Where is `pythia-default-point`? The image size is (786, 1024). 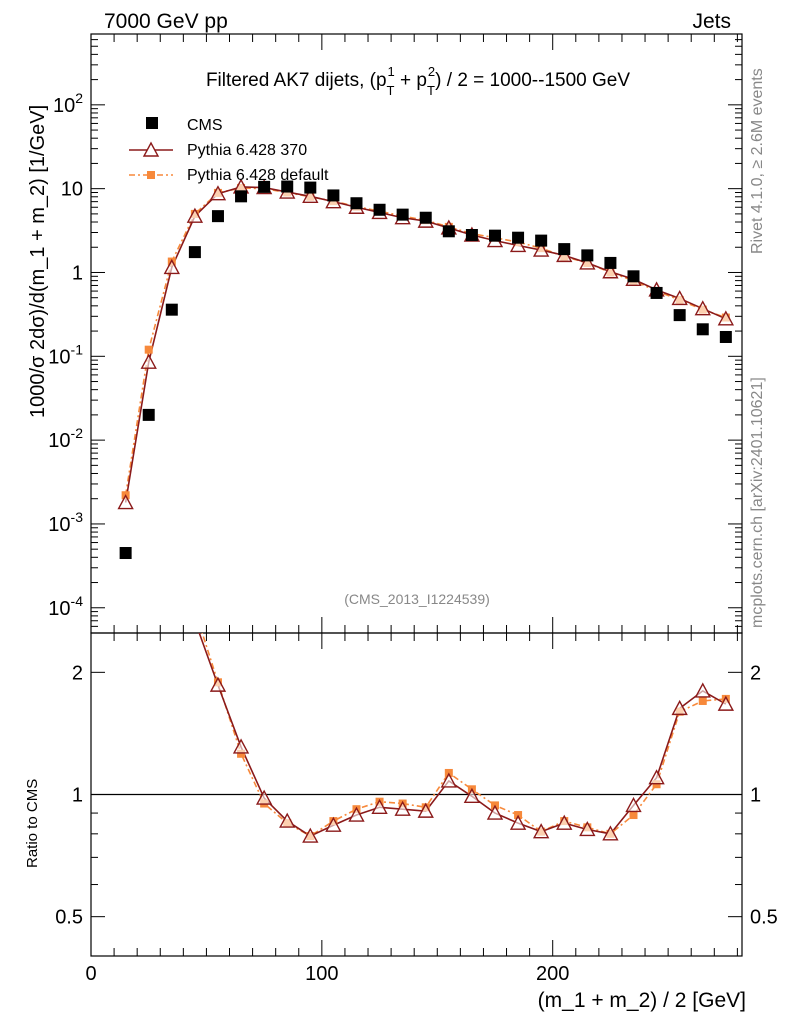 pythia-default-point is located at coordinates (148, 349).